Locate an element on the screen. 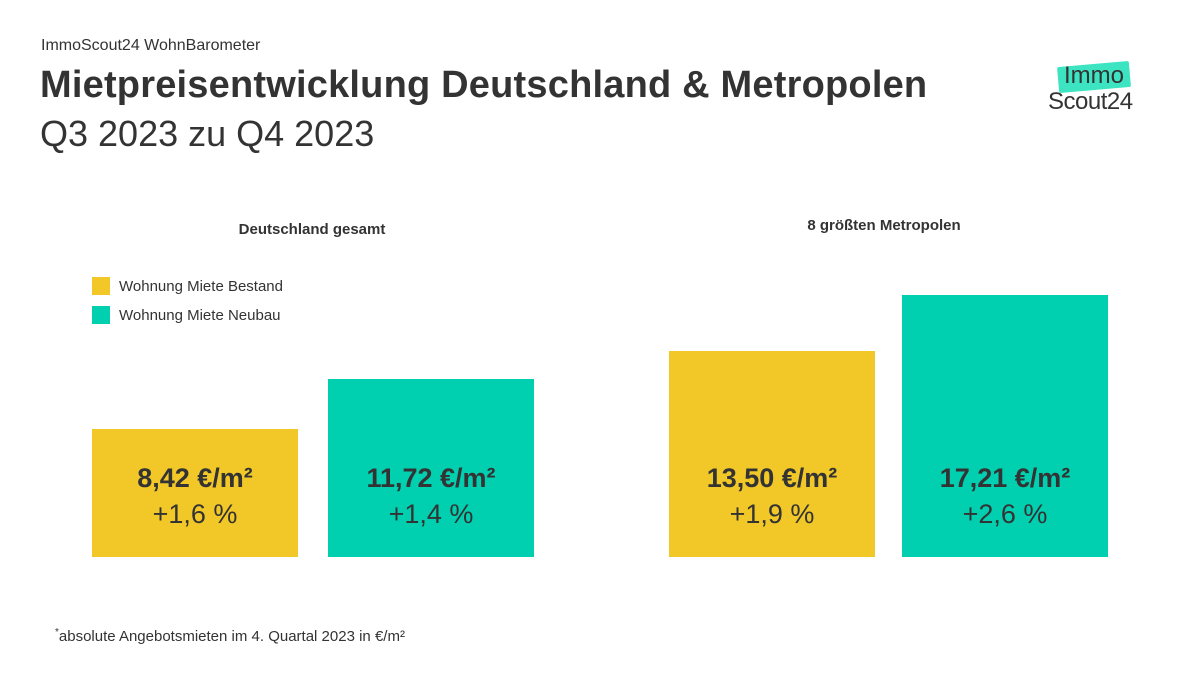 This screenshot has height=675, width=1200. chart-title-deutschland: Deutschland gesamt is located at coordinates (312, 229).